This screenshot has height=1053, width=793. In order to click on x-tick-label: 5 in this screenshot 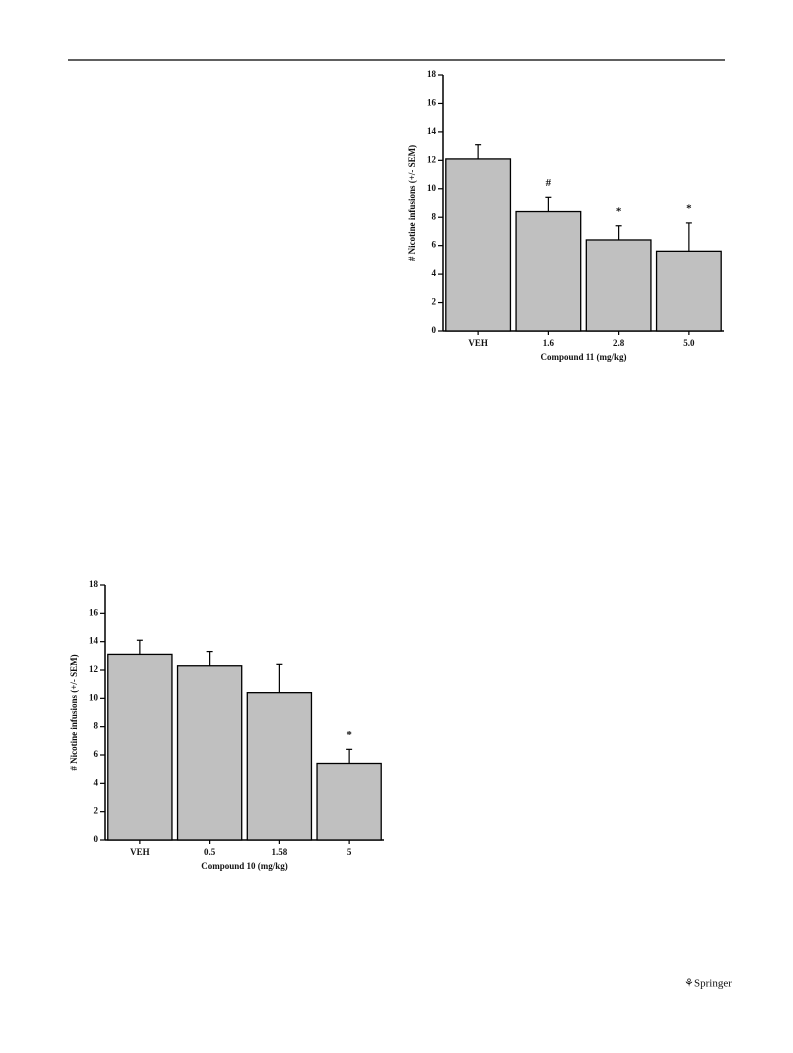, I will do `click(349, 852)`.